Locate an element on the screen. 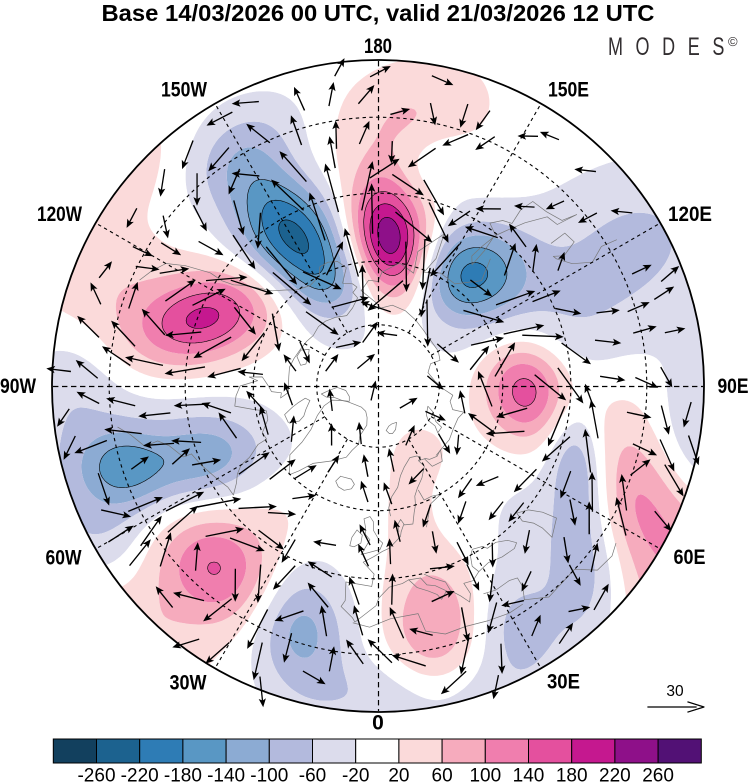 The image size is (750, 783). svg-text: 60E is located at coordinates (690, 557).